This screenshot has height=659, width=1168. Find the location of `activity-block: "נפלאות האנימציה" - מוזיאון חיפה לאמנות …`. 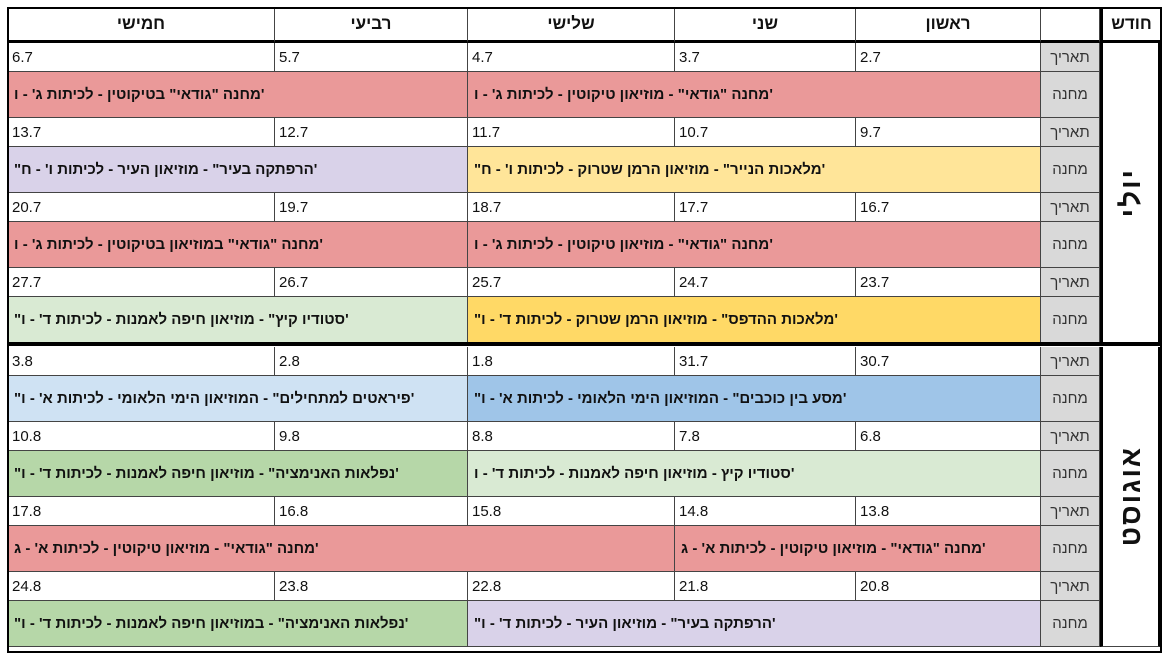

activity-block: "נפלאות האנימציה" - מוזיאון חיפה לאמנות … is located at coordinates (238, 474).